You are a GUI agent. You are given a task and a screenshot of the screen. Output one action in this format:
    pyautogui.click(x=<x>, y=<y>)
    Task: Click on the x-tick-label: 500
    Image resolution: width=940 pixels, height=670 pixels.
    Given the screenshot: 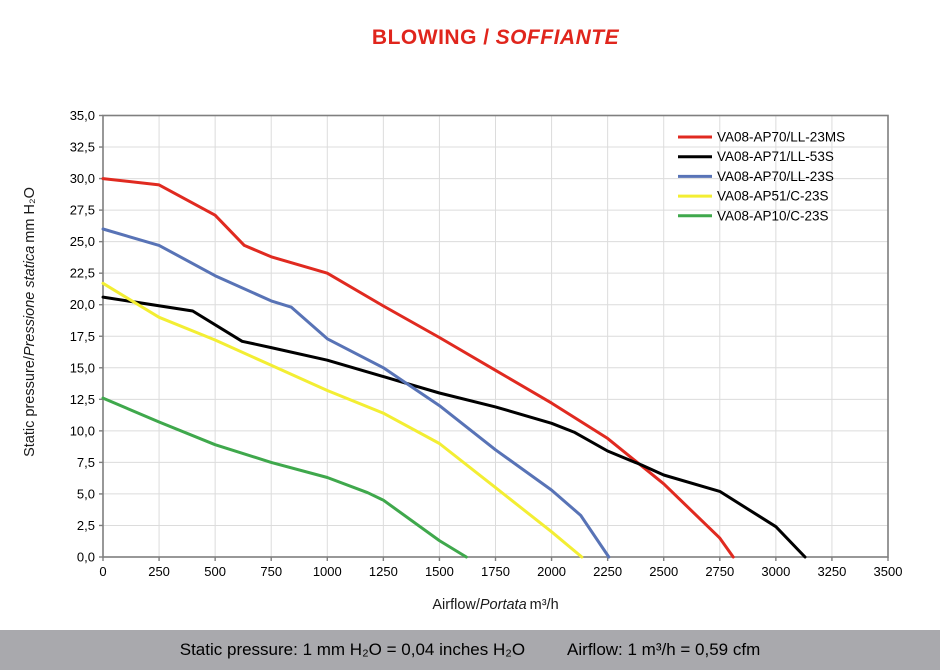 What is the action you would take?
    pyautogui.click(x=215, y=571)
    